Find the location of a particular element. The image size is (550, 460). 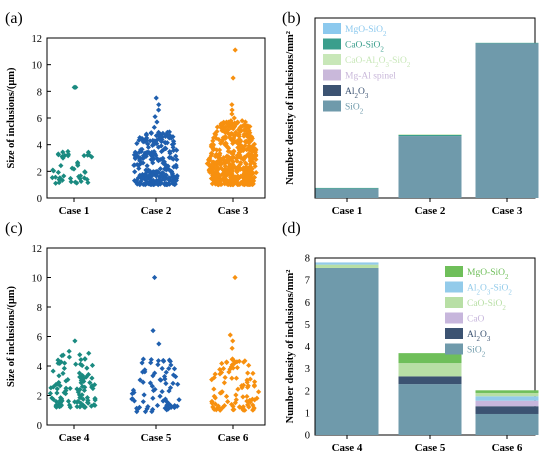

panel-b-bar-SiO2 is located at coordinates (347, 193).